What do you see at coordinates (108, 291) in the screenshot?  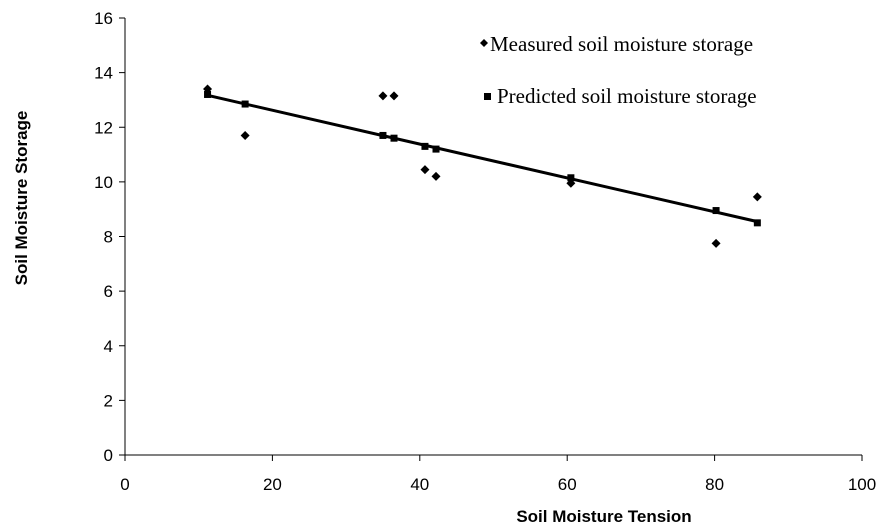 I see `y-tick-label: 6` at bounding box center [108, 291].